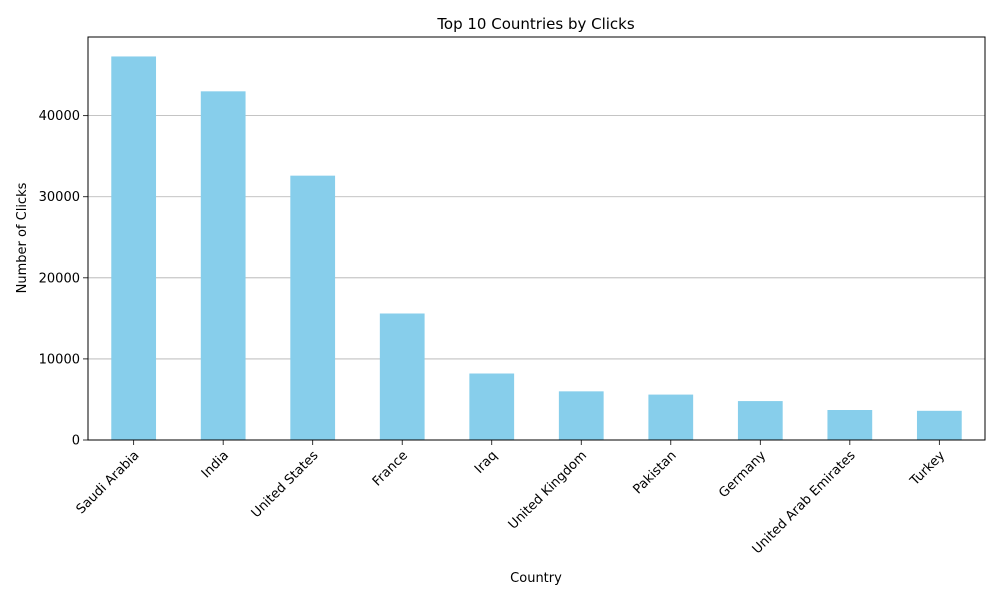 The width and height of the screenshot is (1000, 600). Describe the element at coordinates (59, 197) in the screenshot. I see `y-tick-label: 30000` at that location.